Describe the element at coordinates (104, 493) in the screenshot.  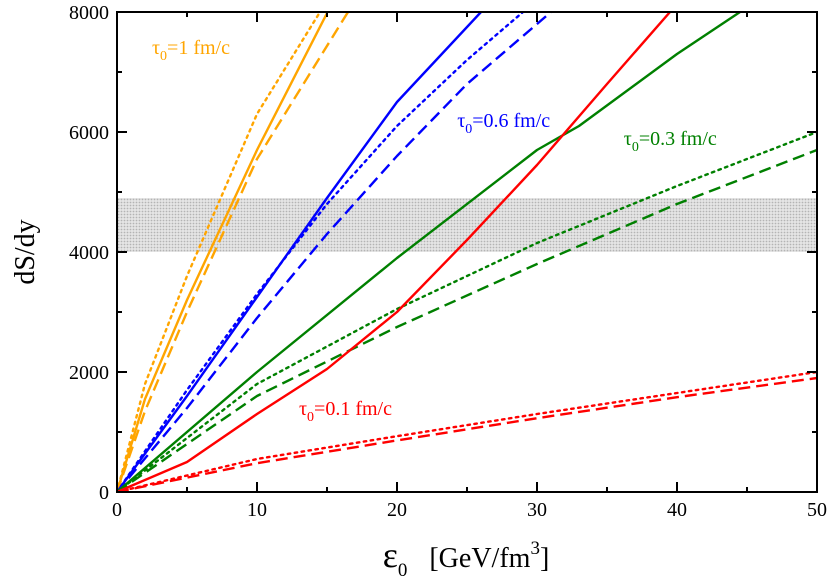
I see `y-tick-label: 0` at that location.